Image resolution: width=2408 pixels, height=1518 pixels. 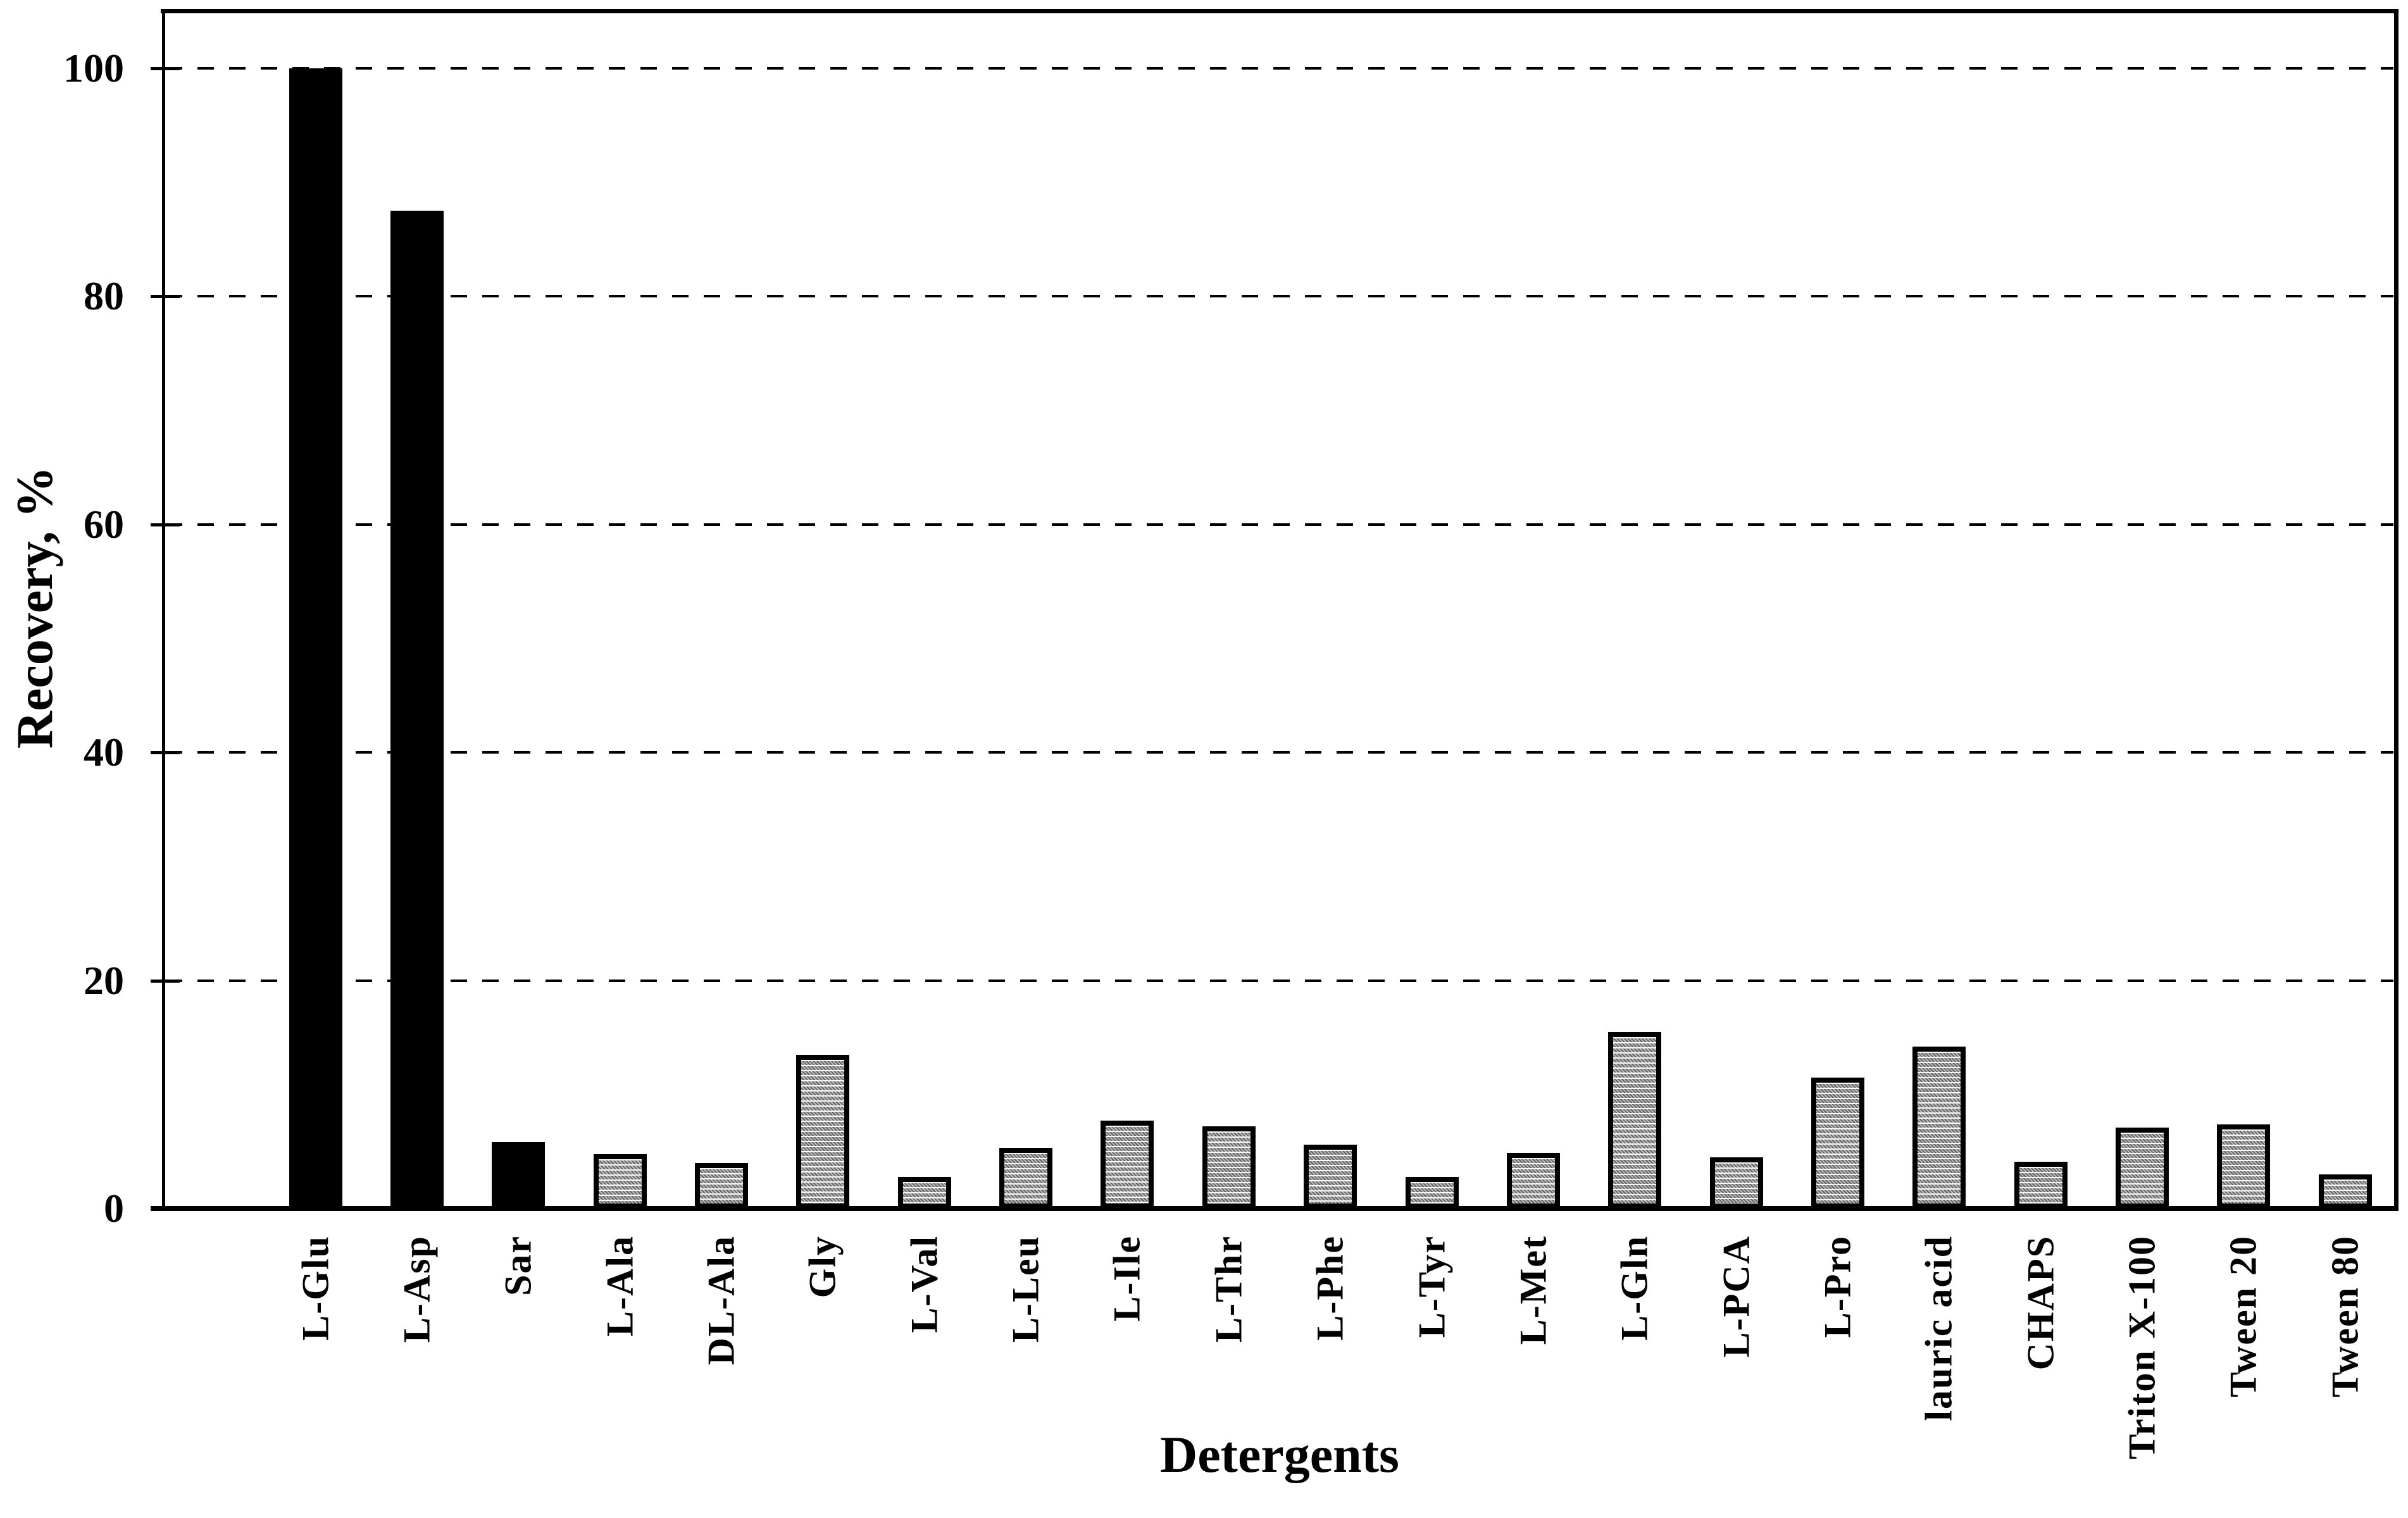 I want to click on x-category-label-Triton X-100: Triton X-100, so click(x=2153, y=1349).